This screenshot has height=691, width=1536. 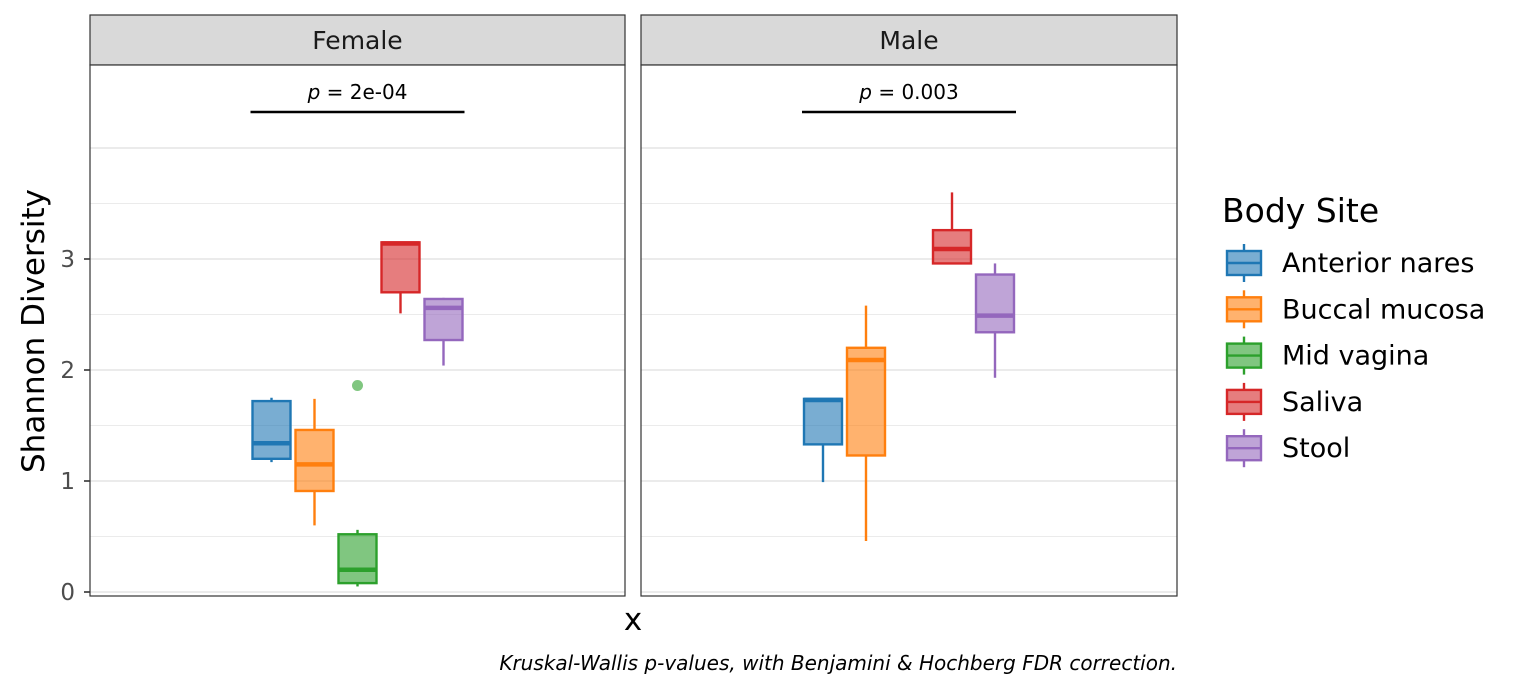 I want to click on y-axis: 0 1 2 3, so click(x=75, y=426).